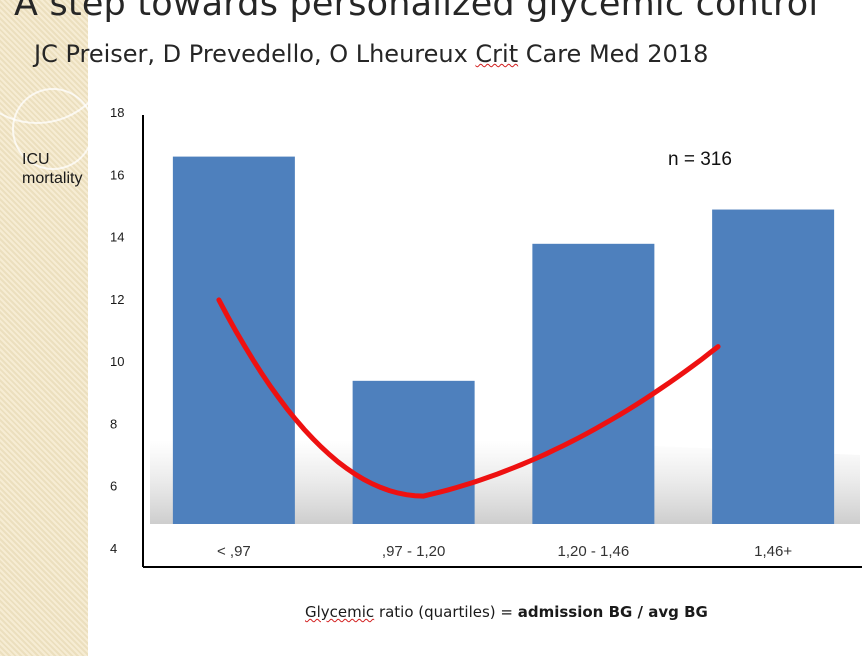  I want to click on decorative-circle-small, so click(53, 129).